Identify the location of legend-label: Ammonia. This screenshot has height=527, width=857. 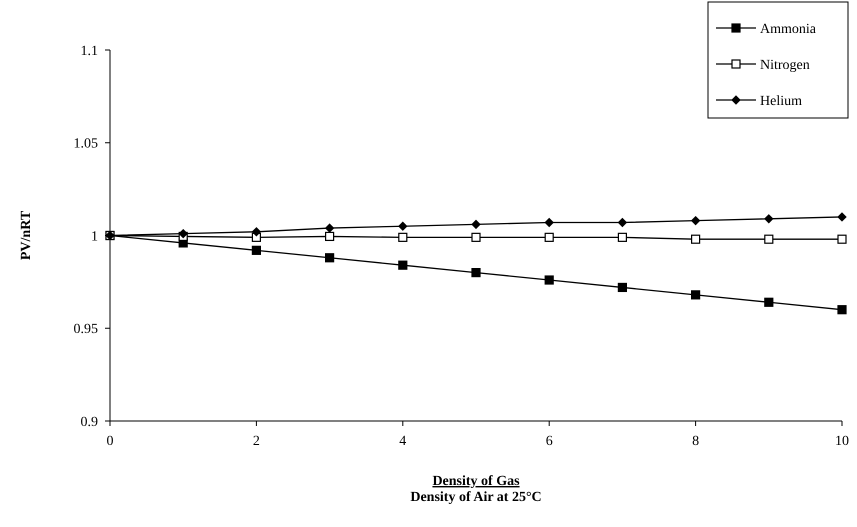
(788, 29).